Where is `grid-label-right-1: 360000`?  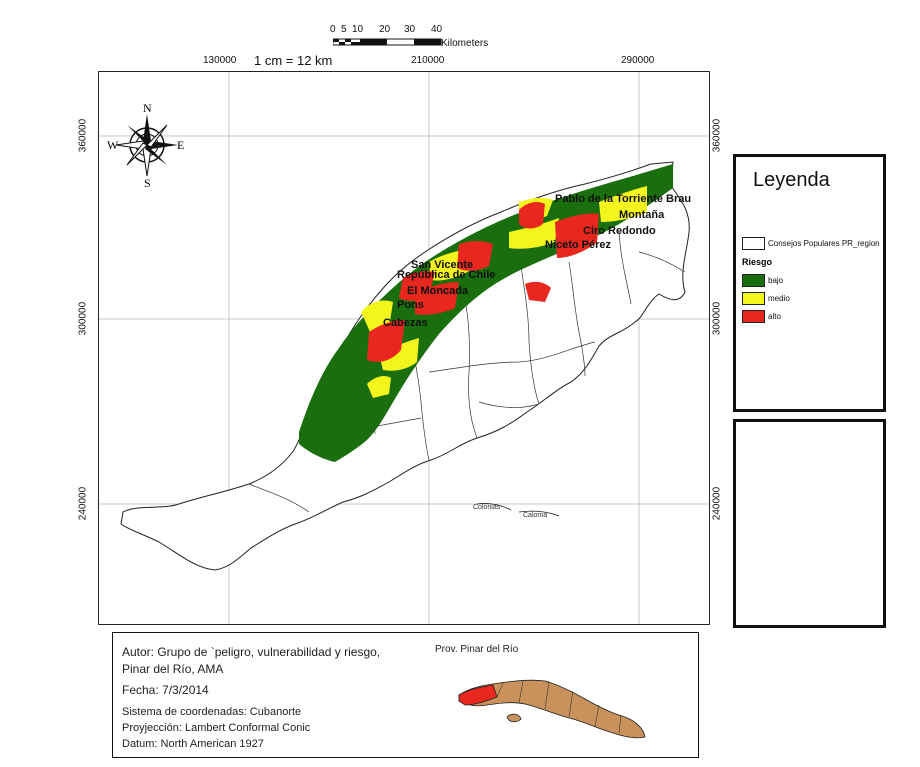
grid-label-right-1: 360000 is located at coordinates (717, 135).